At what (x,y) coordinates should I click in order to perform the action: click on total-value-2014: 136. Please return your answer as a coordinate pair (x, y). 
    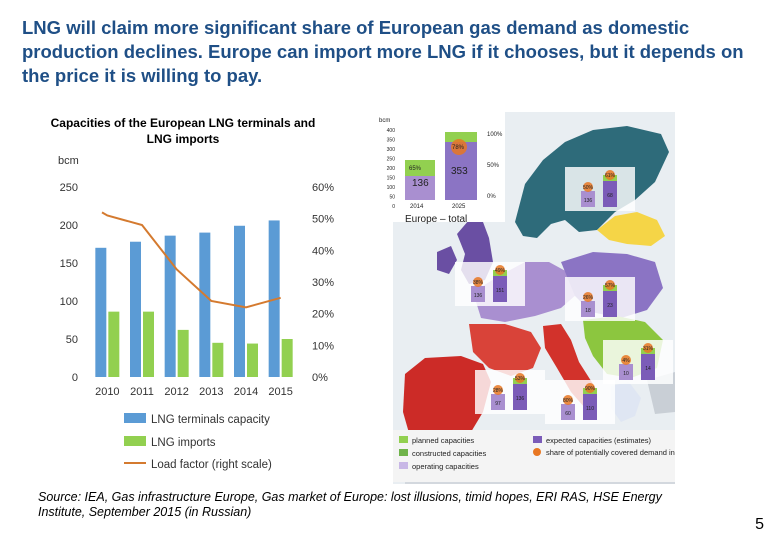
    Looking at the image, I should click on (420, 183).